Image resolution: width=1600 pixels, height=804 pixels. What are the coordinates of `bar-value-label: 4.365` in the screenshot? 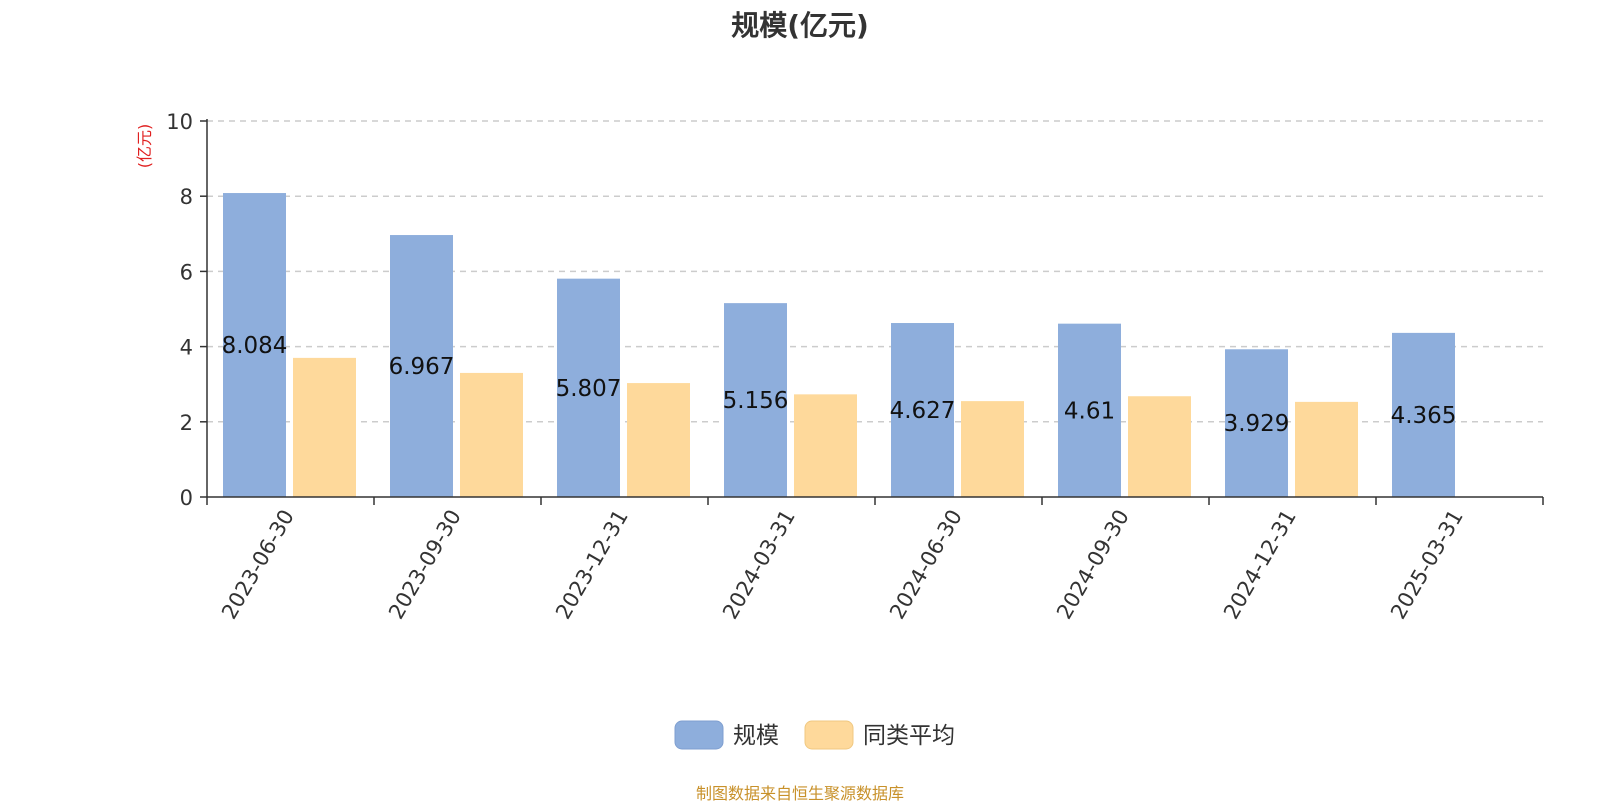 It's located at (1424, 416).